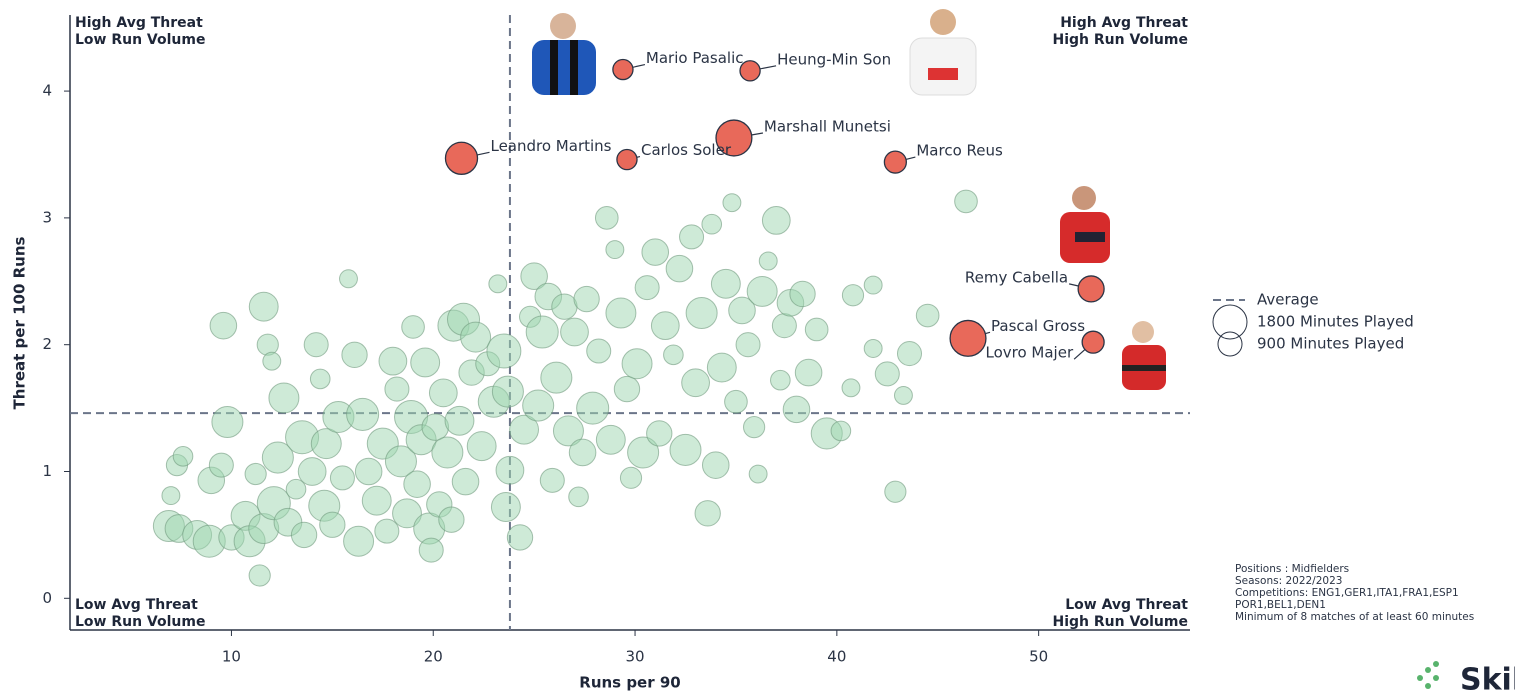 Image resolution: width=1515 pixels, height=693 pixels. Describe the element at coordinates (1335, 322) in the screenshot. I see `legend-label: 1800 Minutes Played` at that location.